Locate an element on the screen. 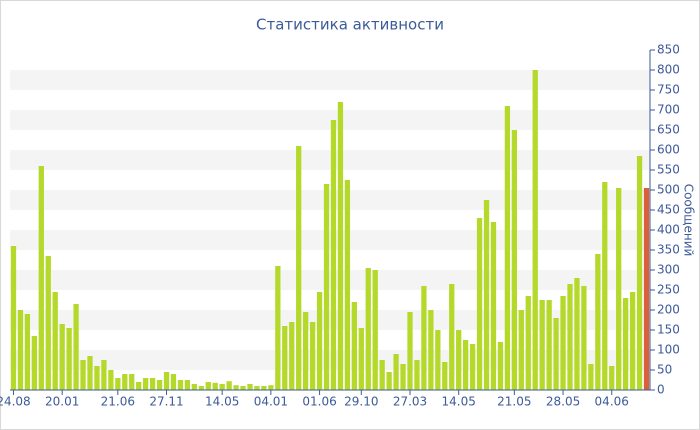 The width and height of the screenshot is (700, 430). x-tick-label: 01.06 is located at coordinates (319, 402).